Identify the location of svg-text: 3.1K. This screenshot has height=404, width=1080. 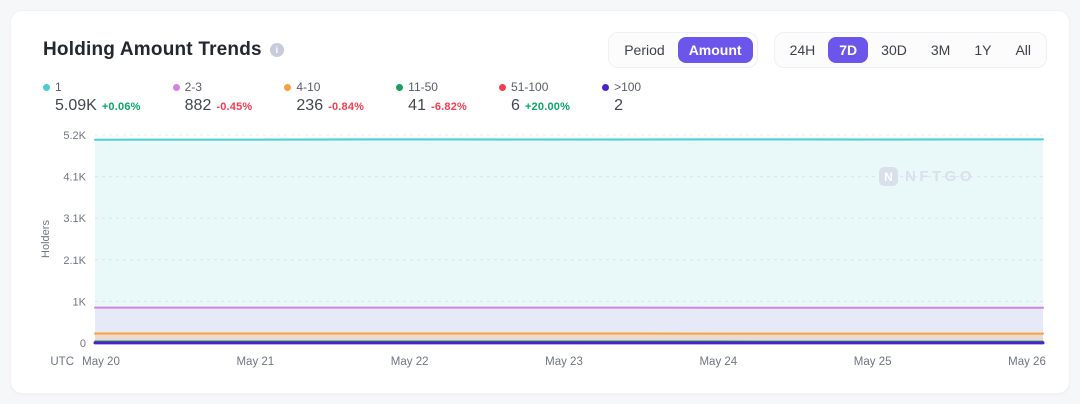
(74, 219).